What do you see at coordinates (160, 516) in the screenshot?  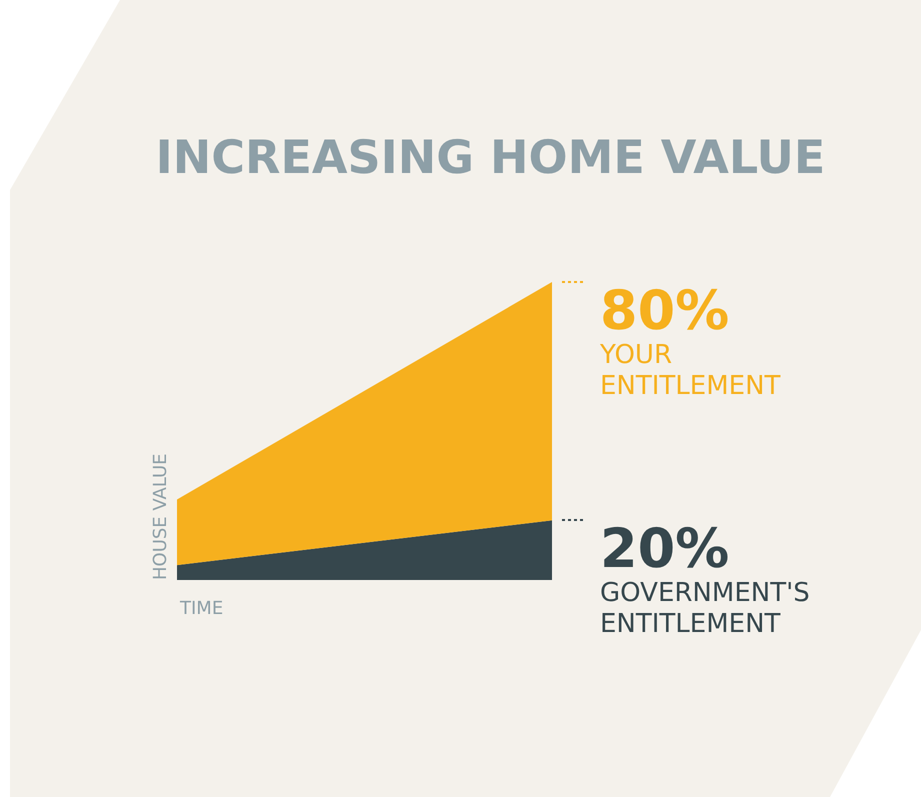 I see `y-axis-title: HOUSE VALUE` at bounding box center [160, 516].